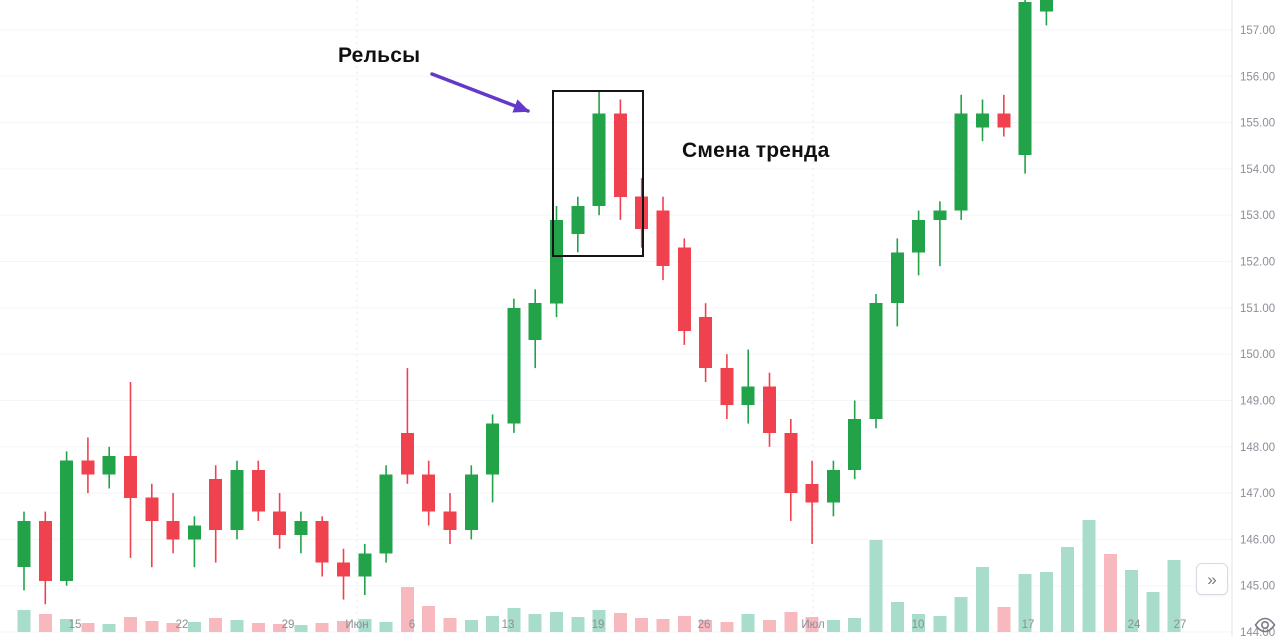 This screenshot has height=636, width=1280. Describe the element at coordinates (288, 625) in the screenshot. I see `time-axis-label: 29` at that location.